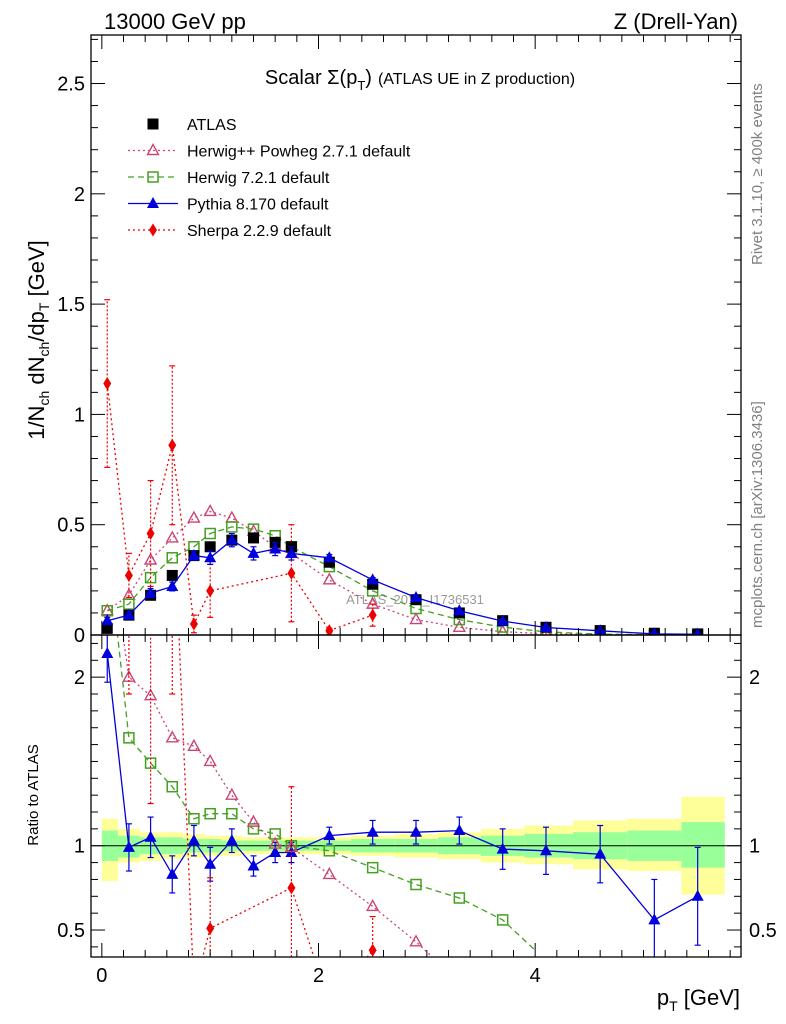 The width and height of the screenshot is (786, 1024). Describe the element at coordinates (259, 231) in the screenshot. I see `legend-sherpa-label: Sherpa 2.2.9 default` at that location.